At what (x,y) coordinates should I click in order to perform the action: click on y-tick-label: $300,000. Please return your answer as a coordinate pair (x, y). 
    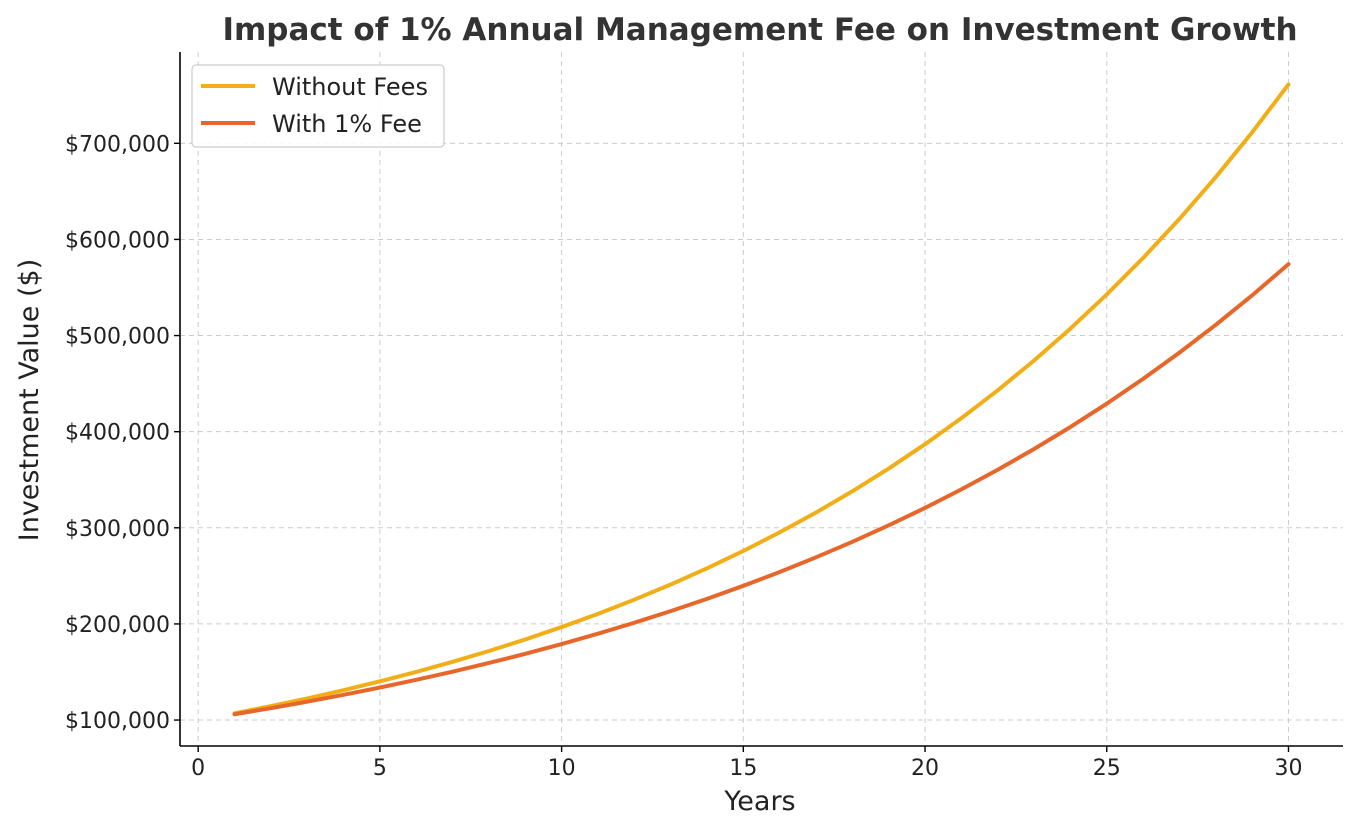
    Looking at the image, I should click on (117, 529).